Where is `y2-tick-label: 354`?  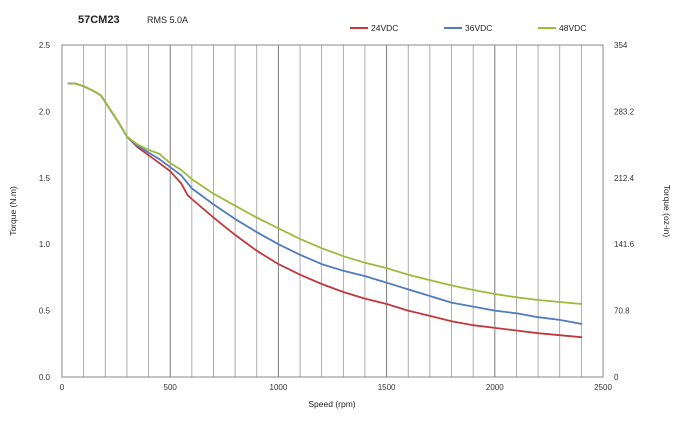
y2-tick-label: 354 is located at coordinates (621, 45).